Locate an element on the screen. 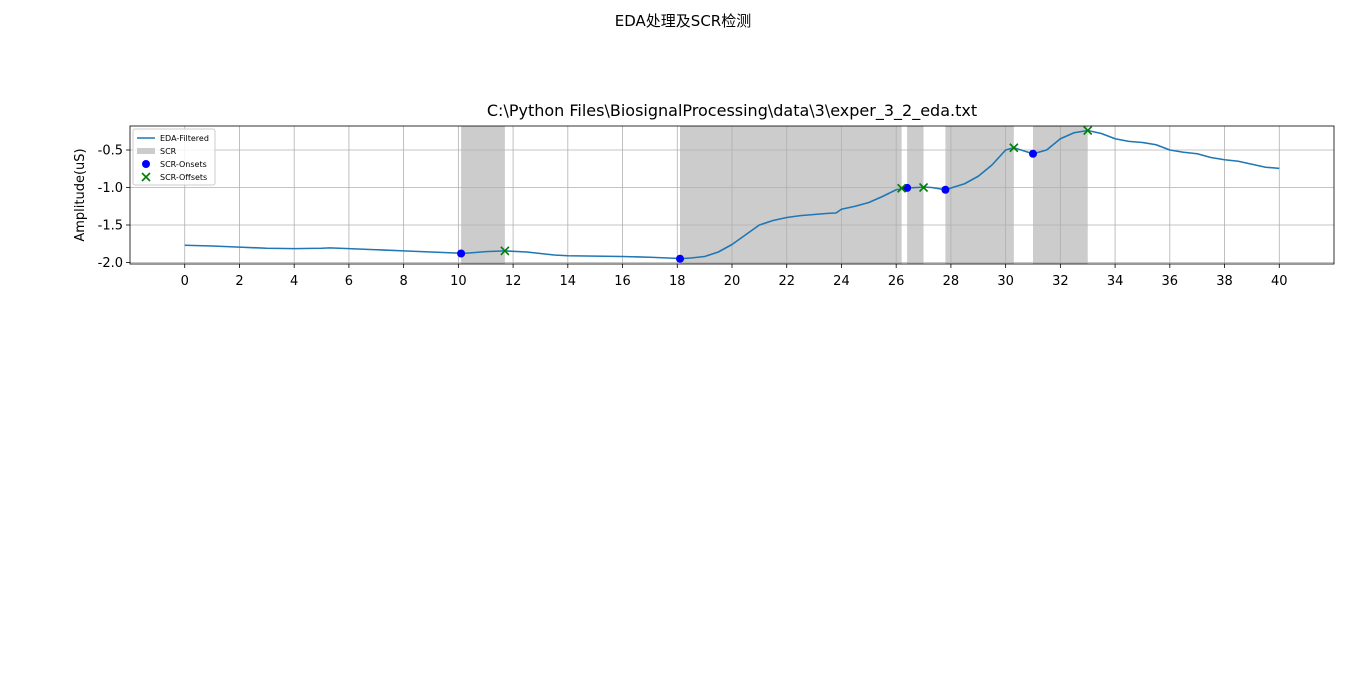 This screenshot has height=680, width=1366. legend-entry-onsets: SCR-Onsets is located at coordinates (183, 164).